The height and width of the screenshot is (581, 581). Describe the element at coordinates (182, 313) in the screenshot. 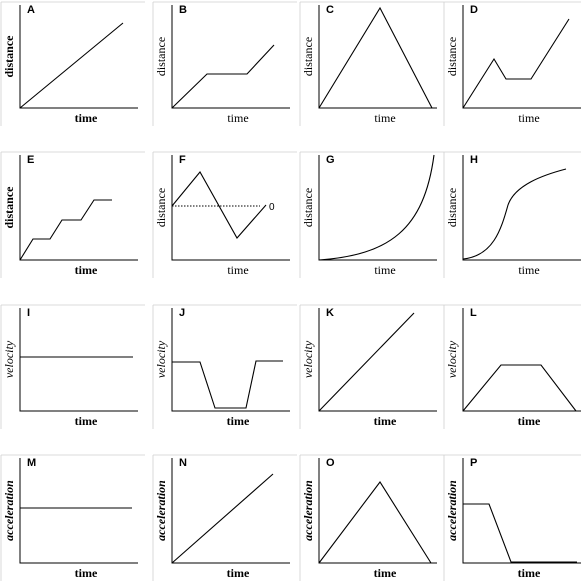

I see `panel-letter: J` at that location.